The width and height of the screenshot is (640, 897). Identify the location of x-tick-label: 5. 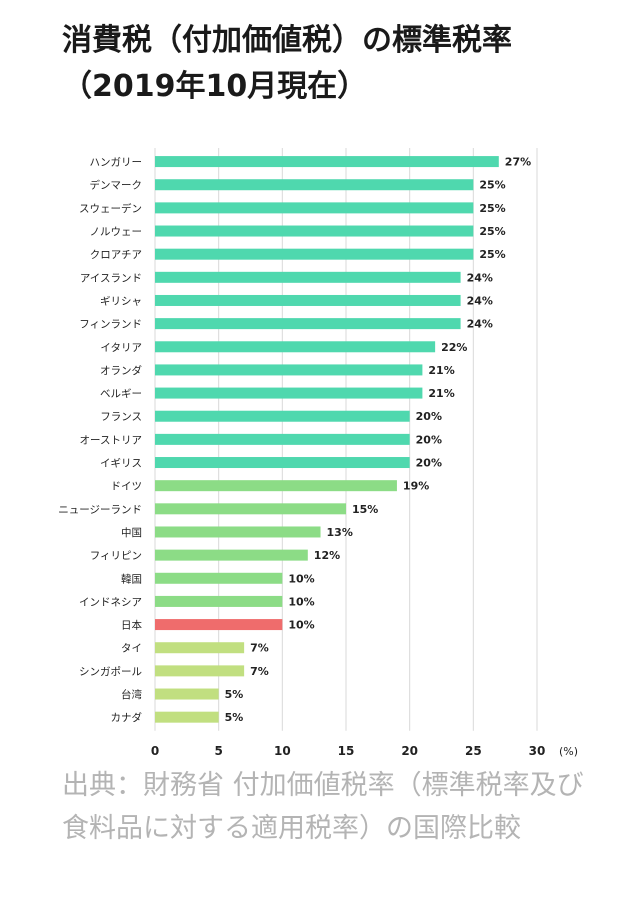
(218, 751).